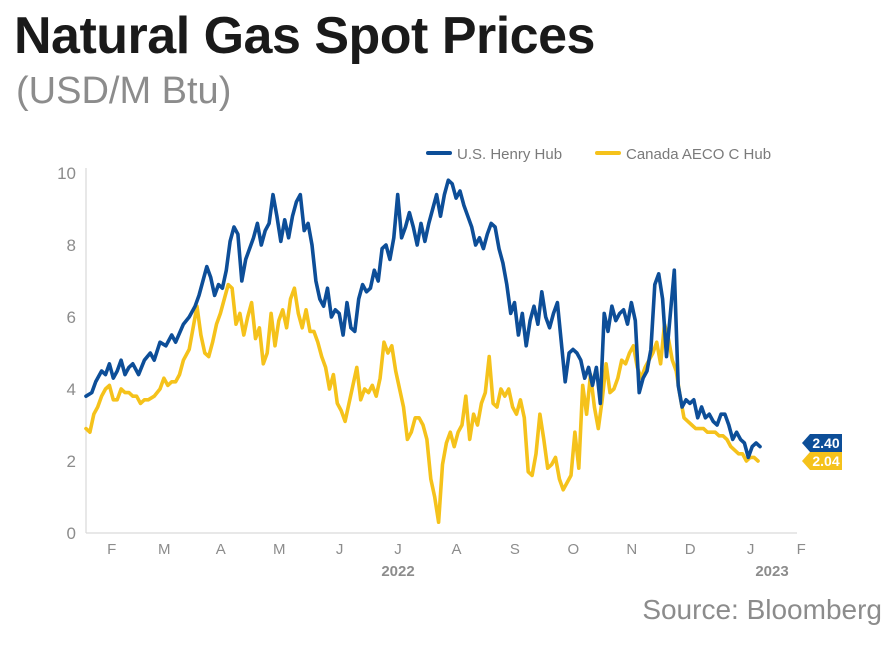  Describe the element at coordinates (825, 443) in the screenshot. I see `end-value-label: 2.40` at that location.